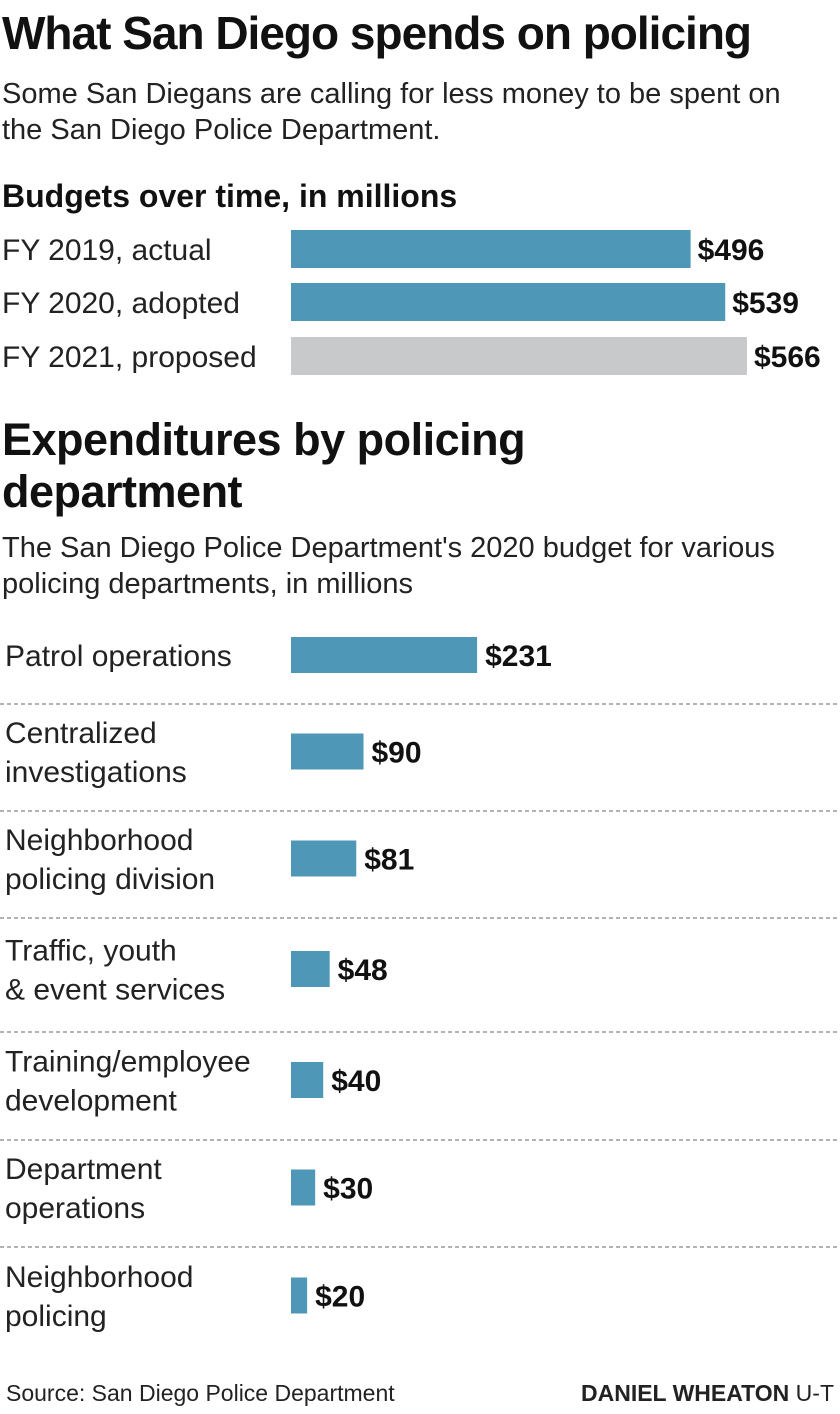 The image size is (840, 1414). Describe the element at coordinates (377, 33) in the screenshot. I see `chart-title: What San Diego spends on policing` at that location.